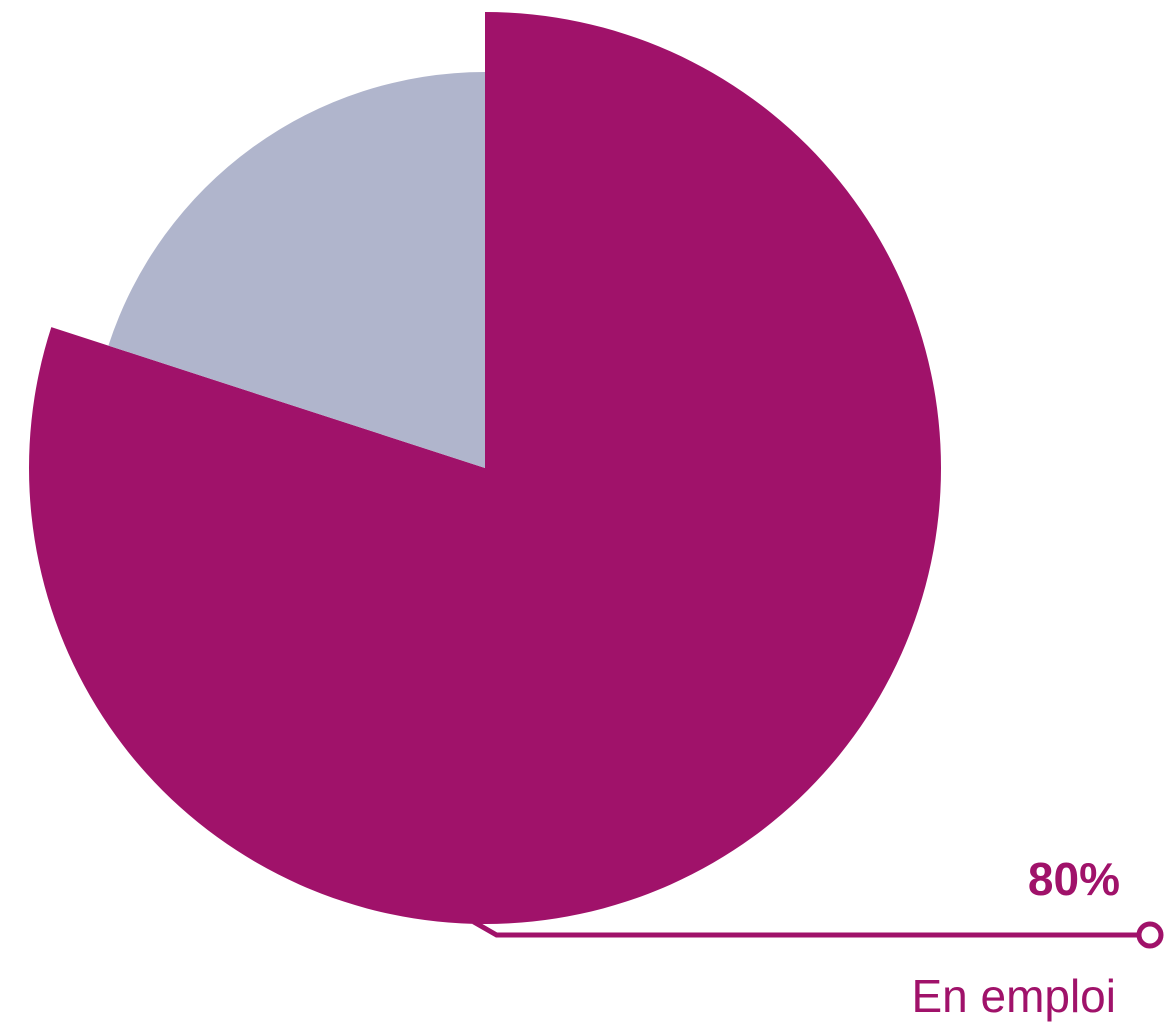  What do you see at coordinates (1074, 879) in the screenshot?
I see `value-label: 80%` at bounding box center [1074, 879].